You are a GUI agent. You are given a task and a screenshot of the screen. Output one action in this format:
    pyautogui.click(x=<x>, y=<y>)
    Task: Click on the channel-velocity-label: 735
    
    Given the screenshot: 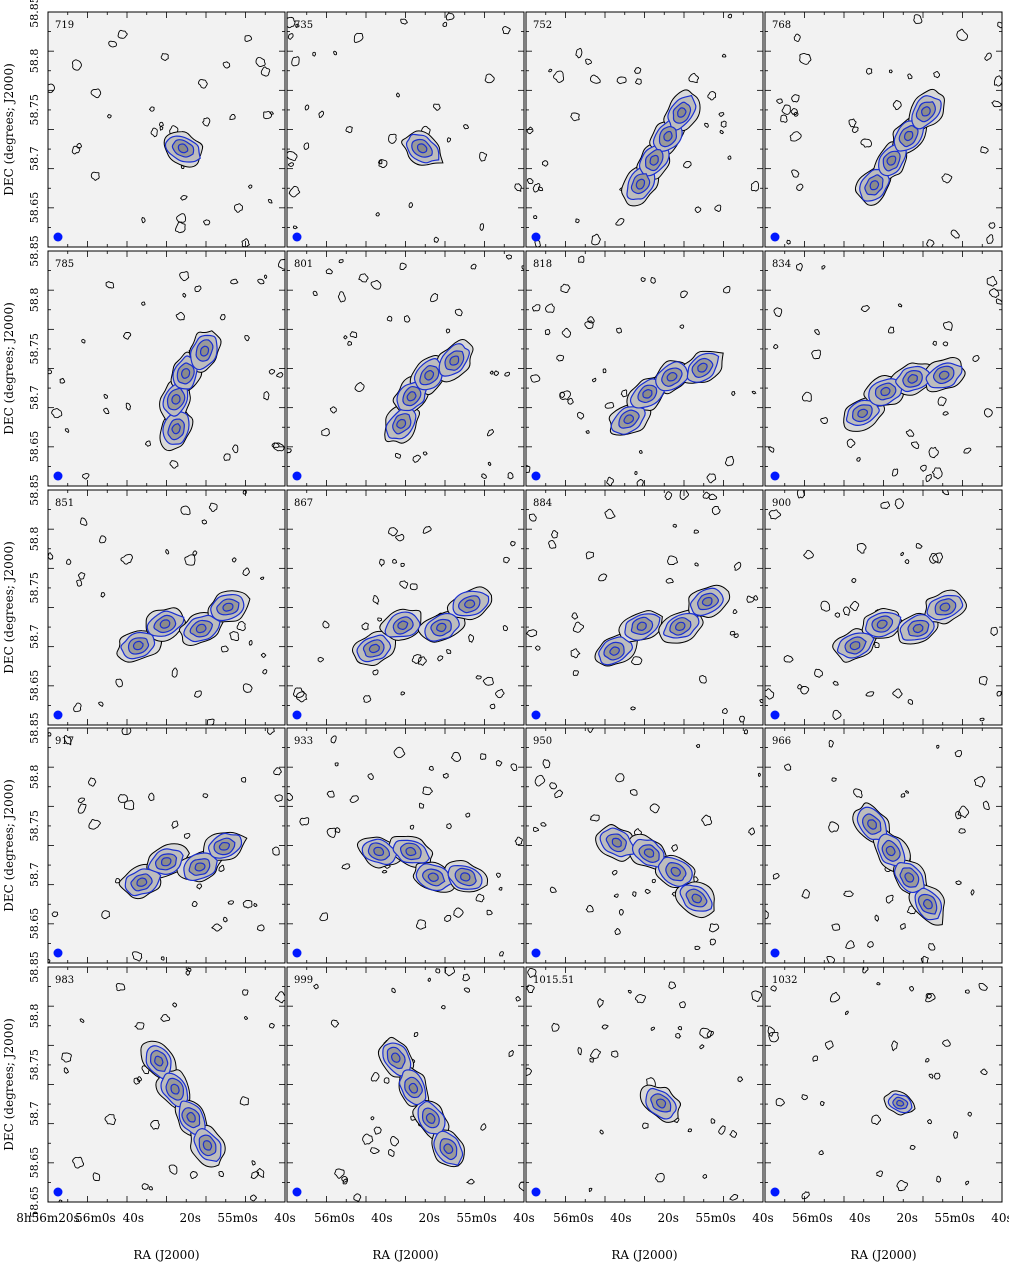 What is the action you would take?
    pyautogui.click(x=303, y=25)
    